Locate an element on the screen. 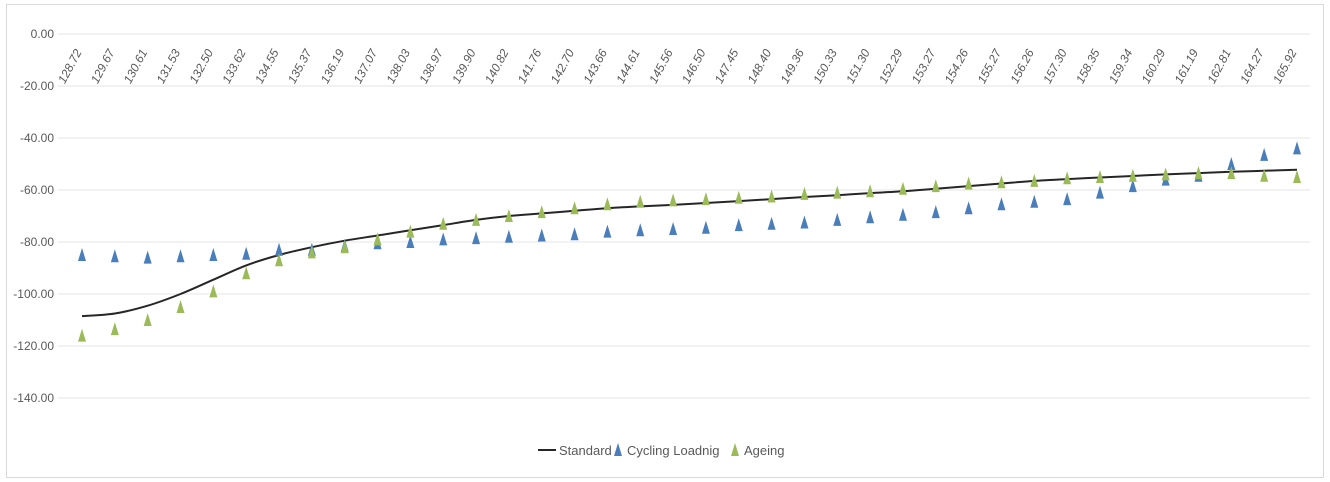 The height and width of the screenshot is (482, 1330). x-tick-label: 140.82 is located at coordinates (497, 66).